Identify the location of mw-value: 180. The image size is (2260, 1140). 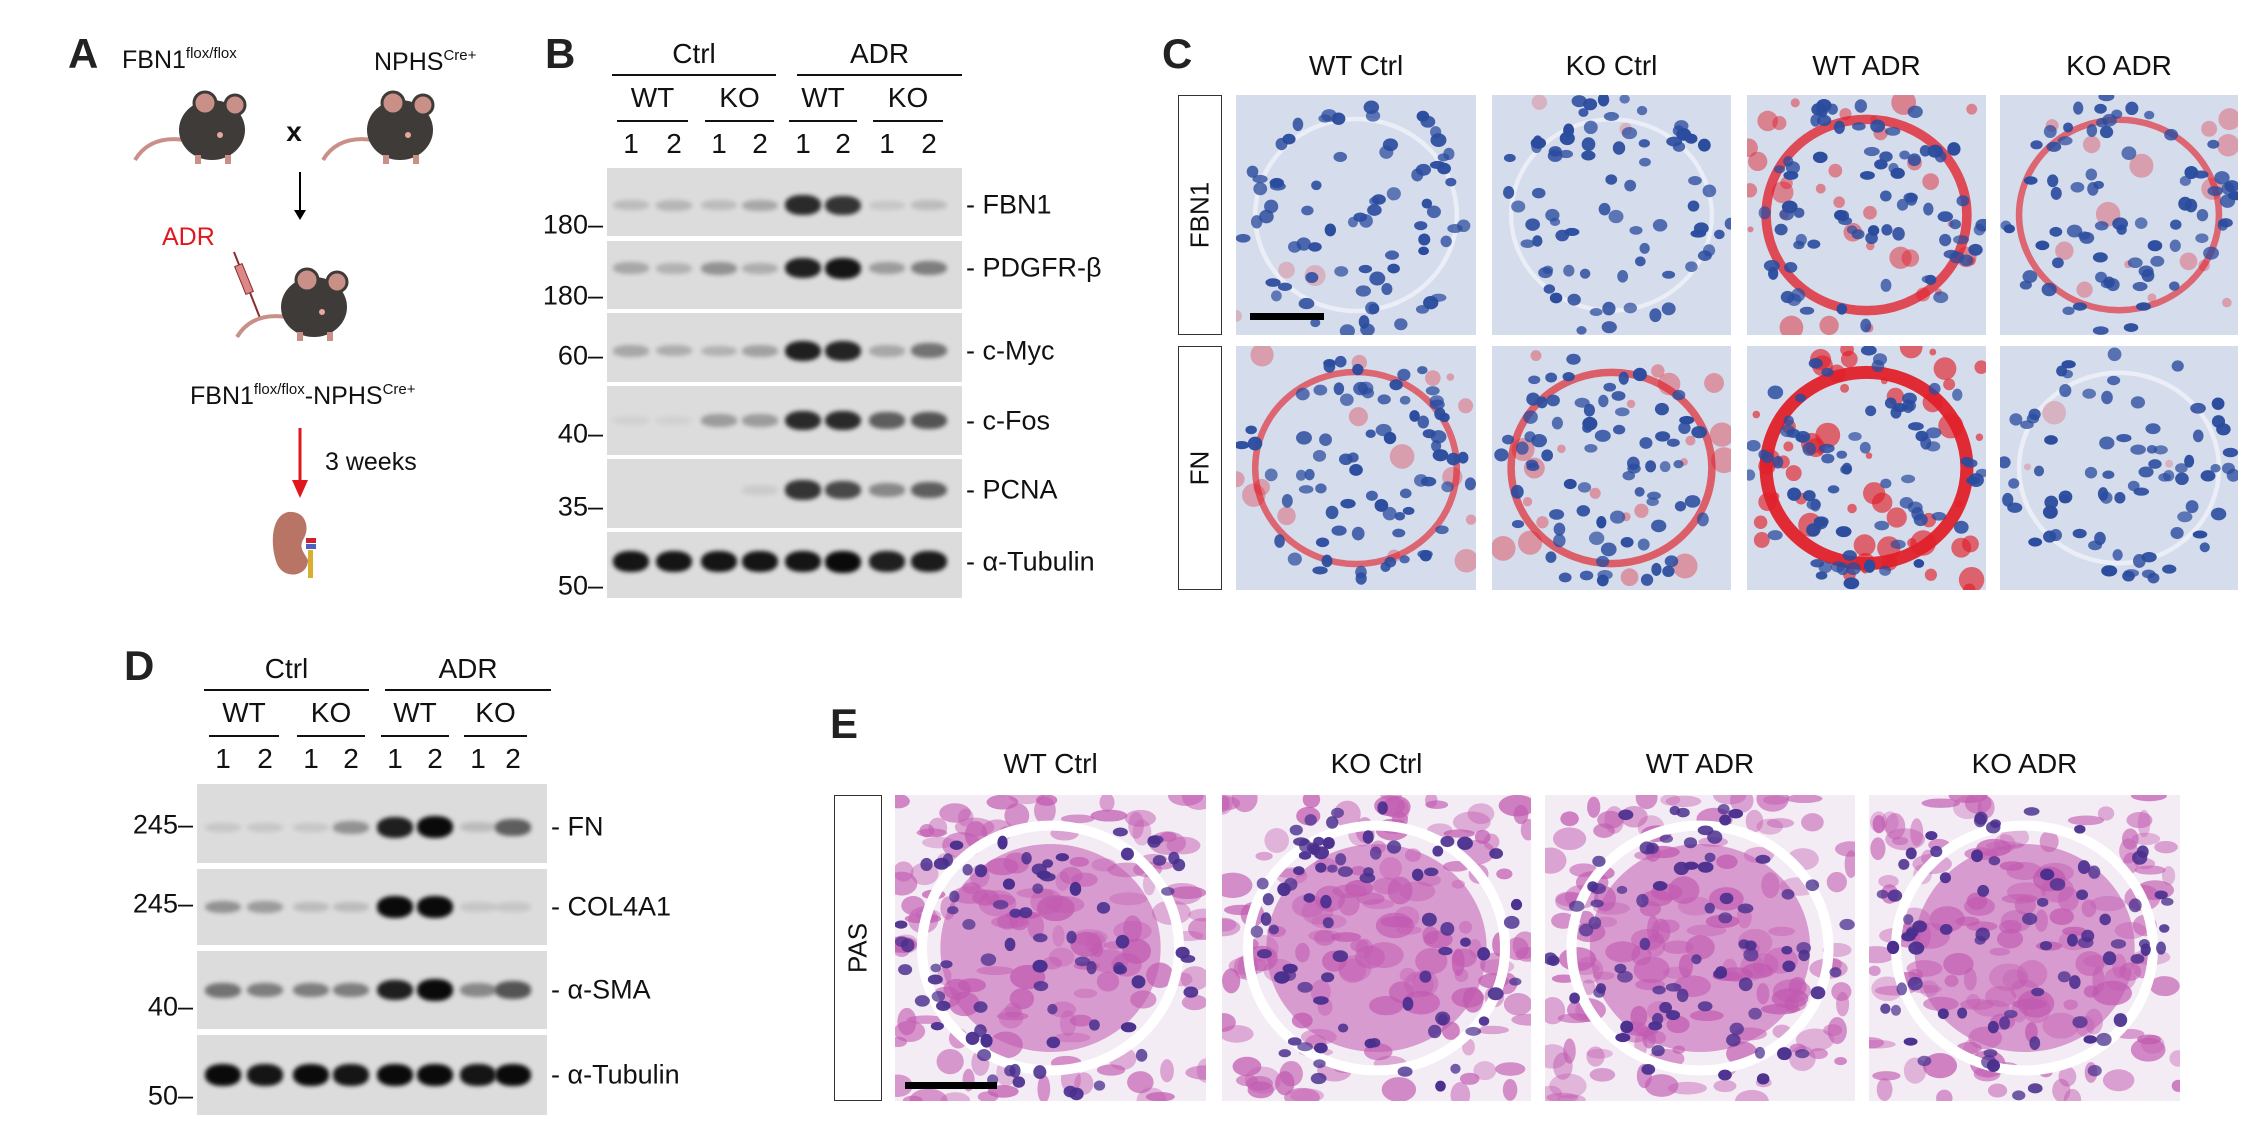
(565, 295).